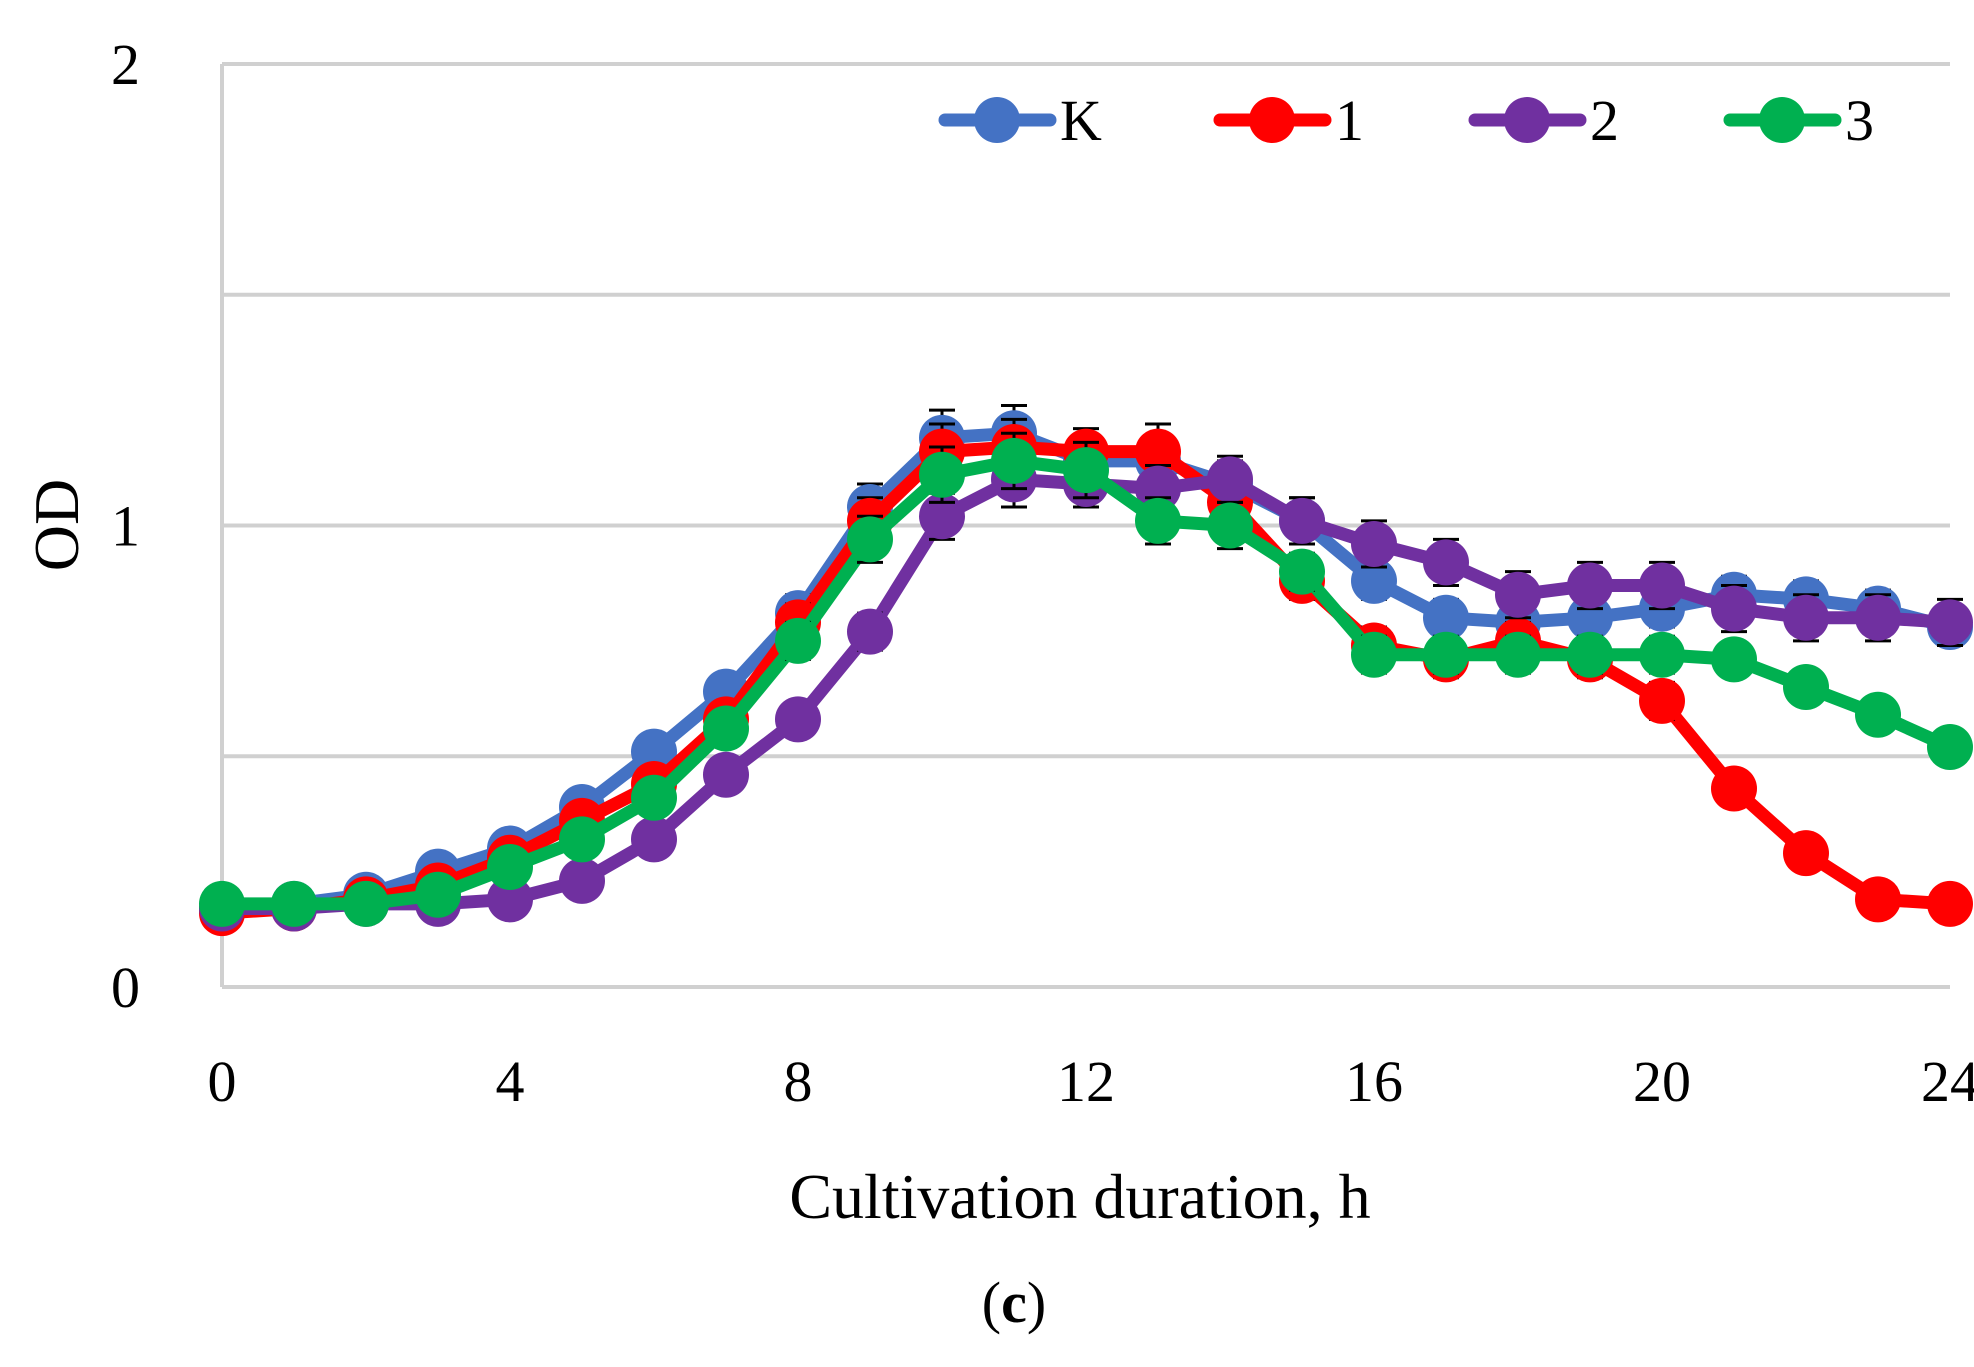 The image size is (1974, 1367). I want to click on y-tick-label: 0, so click(125, 987).